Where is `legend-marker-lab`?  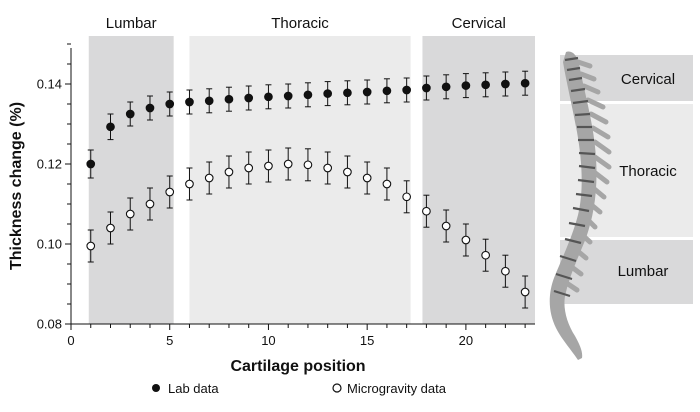 legend-marker-lab is located at coordinates (156, 388).